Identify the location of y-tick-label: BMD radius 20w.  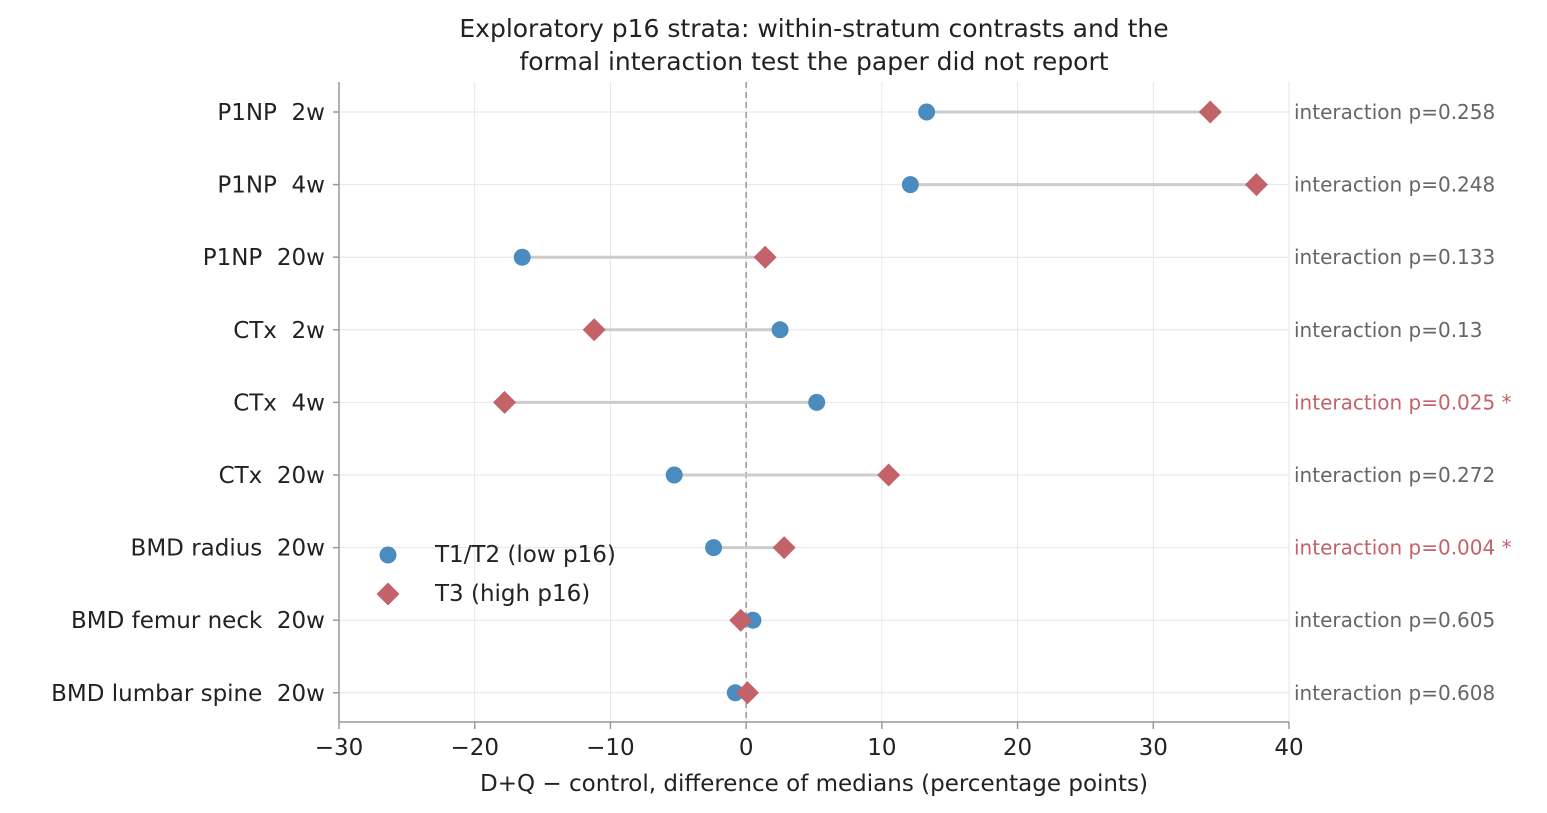
(228, 549).